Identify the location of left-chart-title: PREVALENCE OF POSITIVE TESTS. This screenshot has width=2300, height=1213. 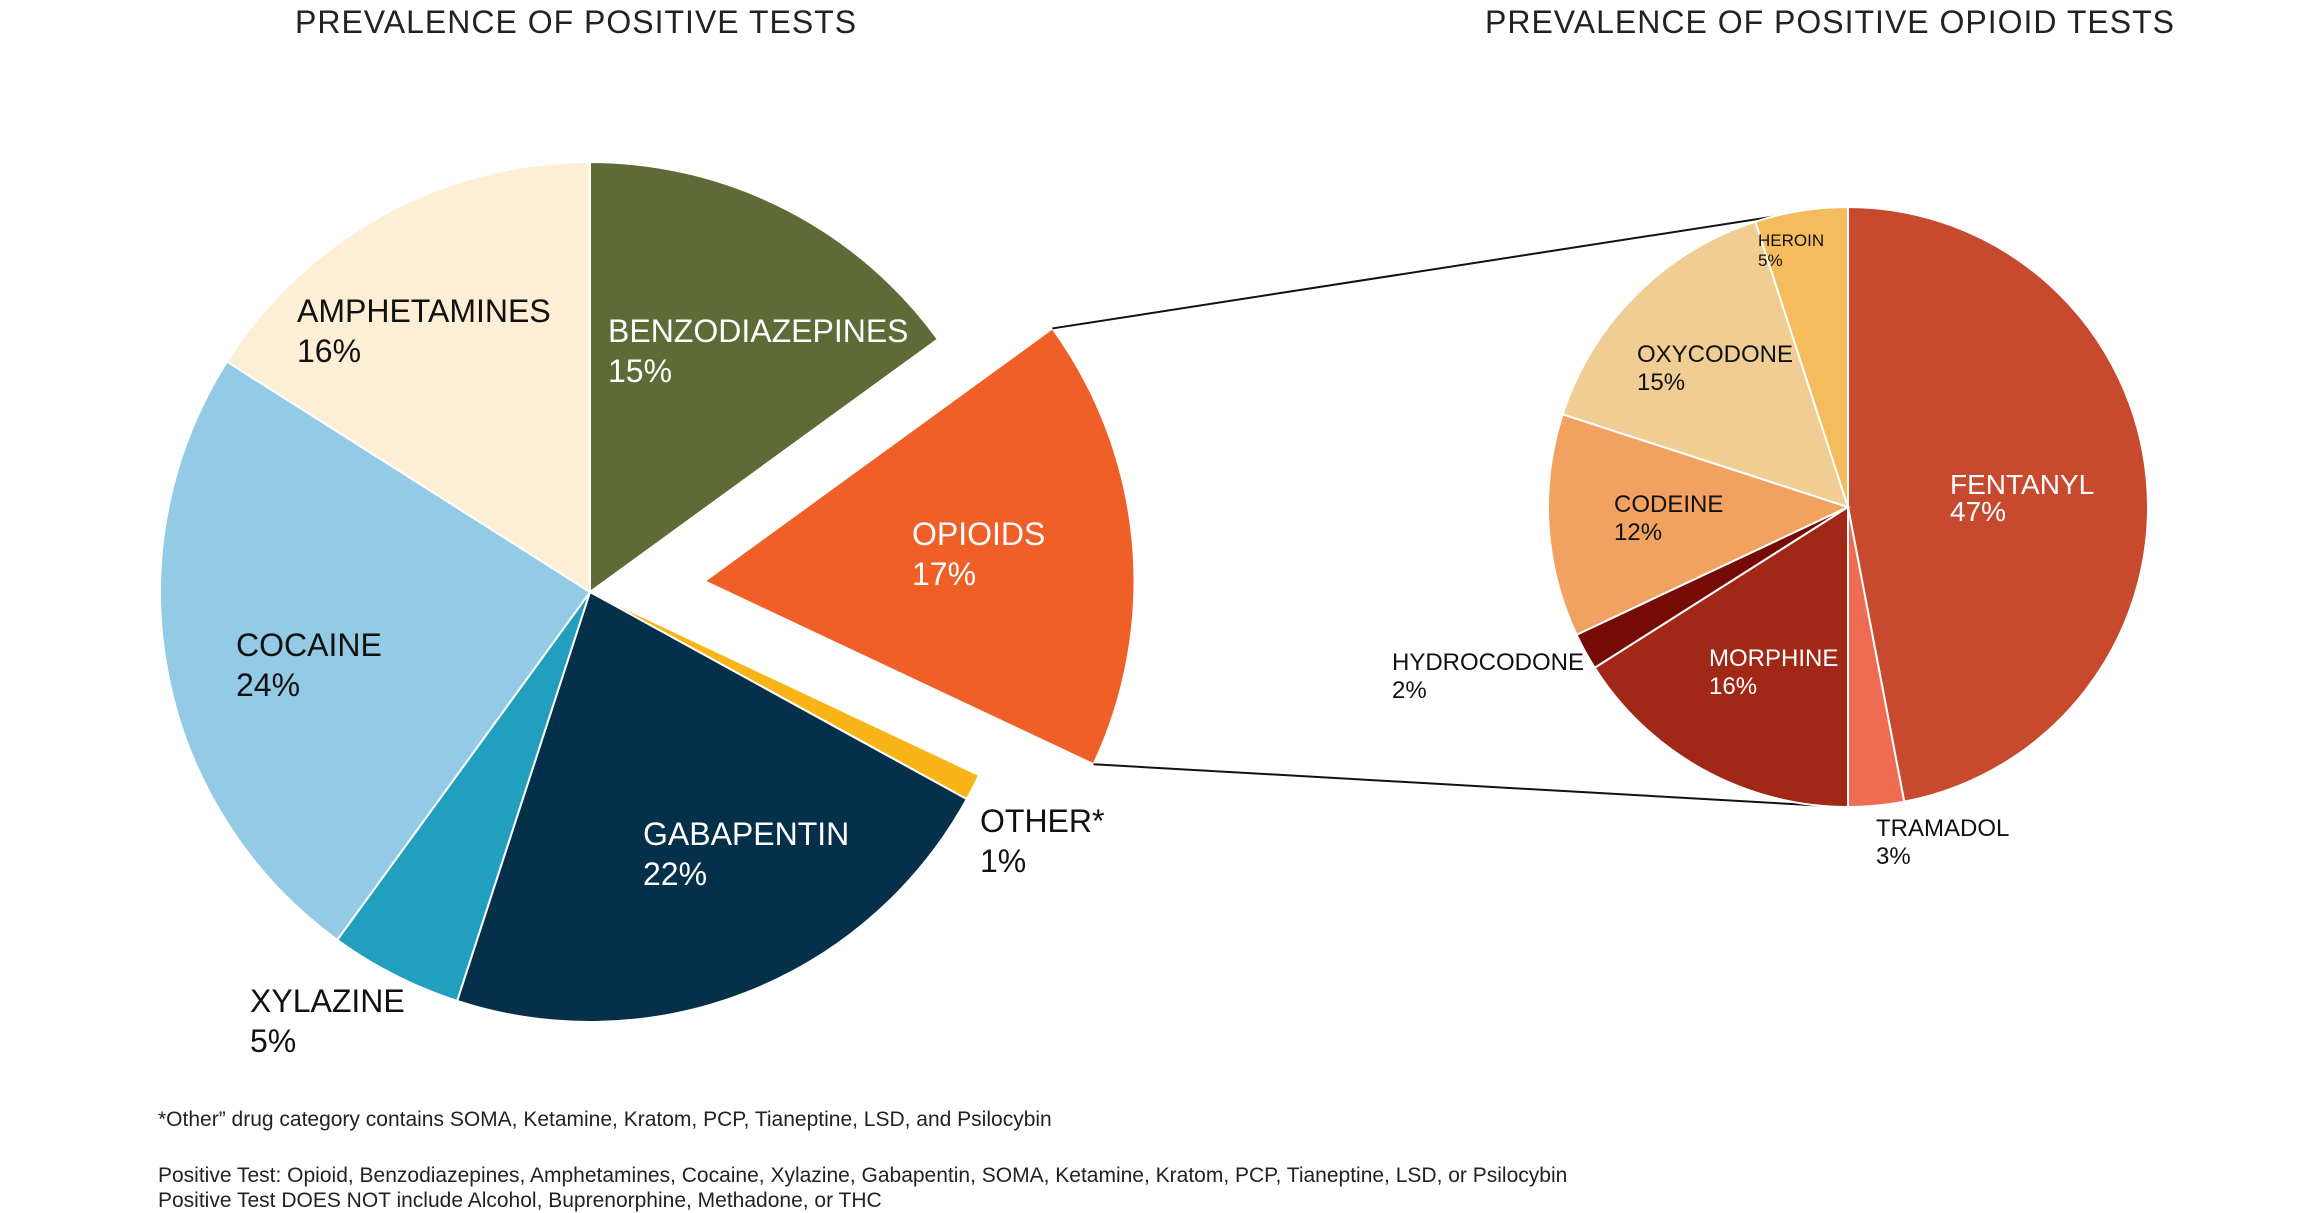
(576, 22).